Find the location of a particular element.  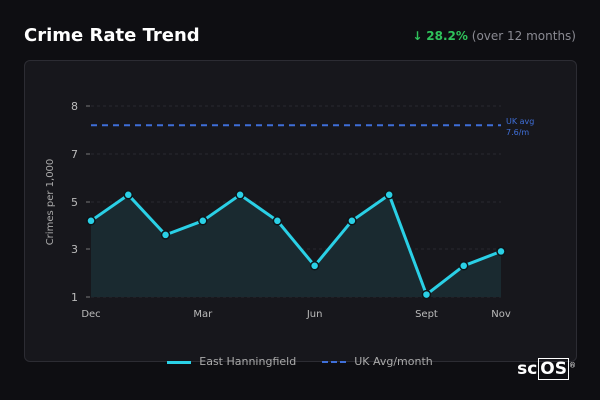

x-tick-label: Mar is located at coordinates (203, 314).